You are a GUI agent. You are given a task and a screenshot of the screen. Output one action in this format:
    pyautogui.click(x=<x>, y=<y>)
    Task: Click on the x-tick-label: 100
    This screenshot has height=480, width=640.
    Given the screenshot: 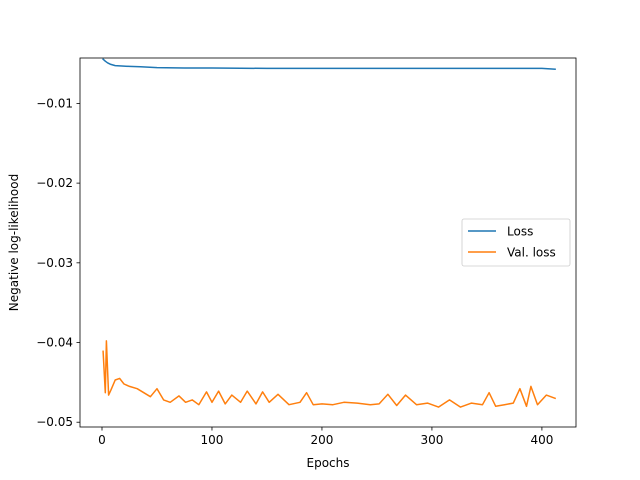 What is the action you would take?
    pyautogui.click(x=212, y=440)
    